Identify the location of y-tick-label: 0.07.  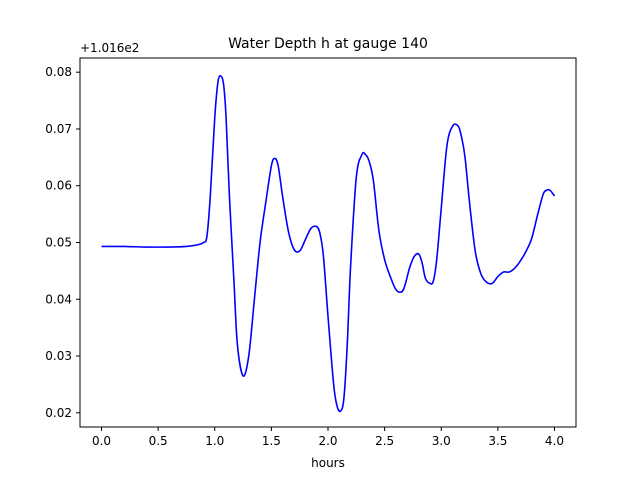
(58, 129).